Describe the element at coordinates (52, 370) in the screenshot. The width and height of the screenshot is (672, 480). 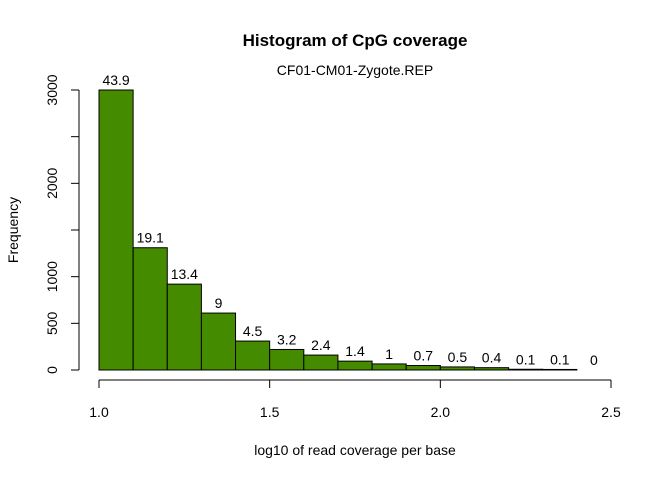
I see `y-tick-label: 0` at that location.